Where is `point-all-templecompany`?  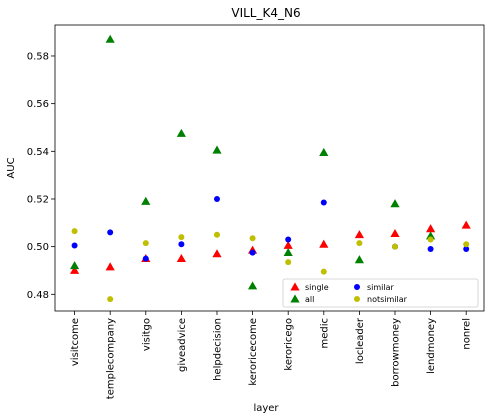 point-all-templecompany is located at coordinates (110, 38).